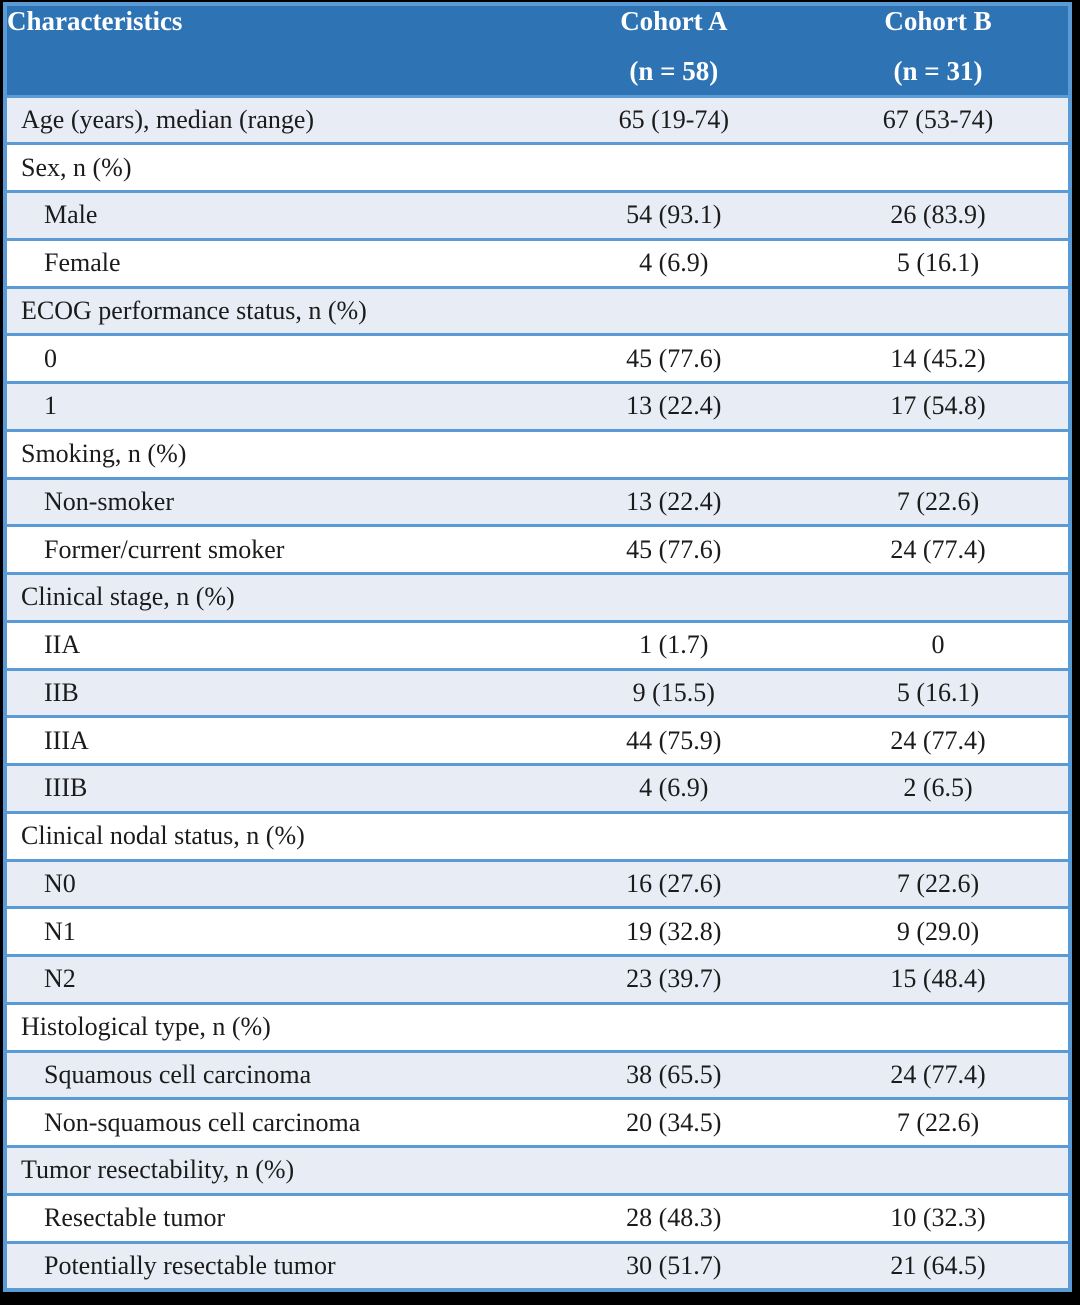 The width and height of the screenshot is (1080, 1305). Describe the element at coordinates (190, 1265) in the screenshot. I see `row-label: Potentially resectable tumor` at that location.